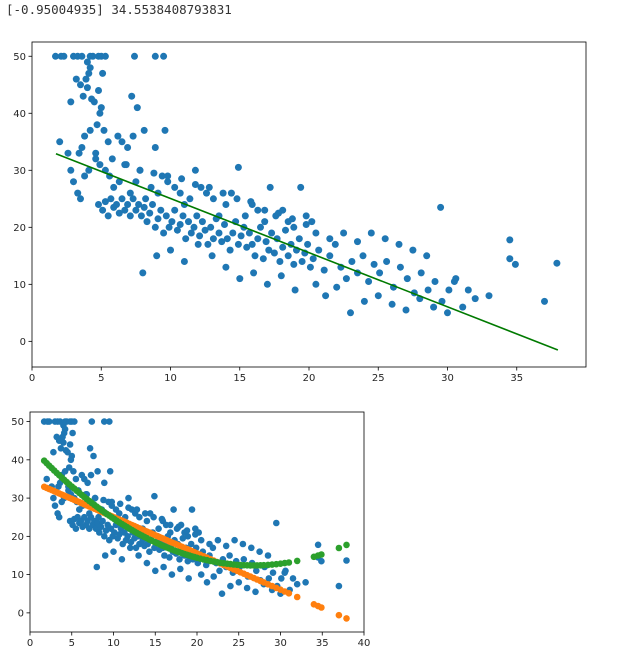 The width and height of the screenshot is (627, 659). Describe the element at coordinates (170, 378) in the screenshot. I see `x-tick-label: 10` at that location.